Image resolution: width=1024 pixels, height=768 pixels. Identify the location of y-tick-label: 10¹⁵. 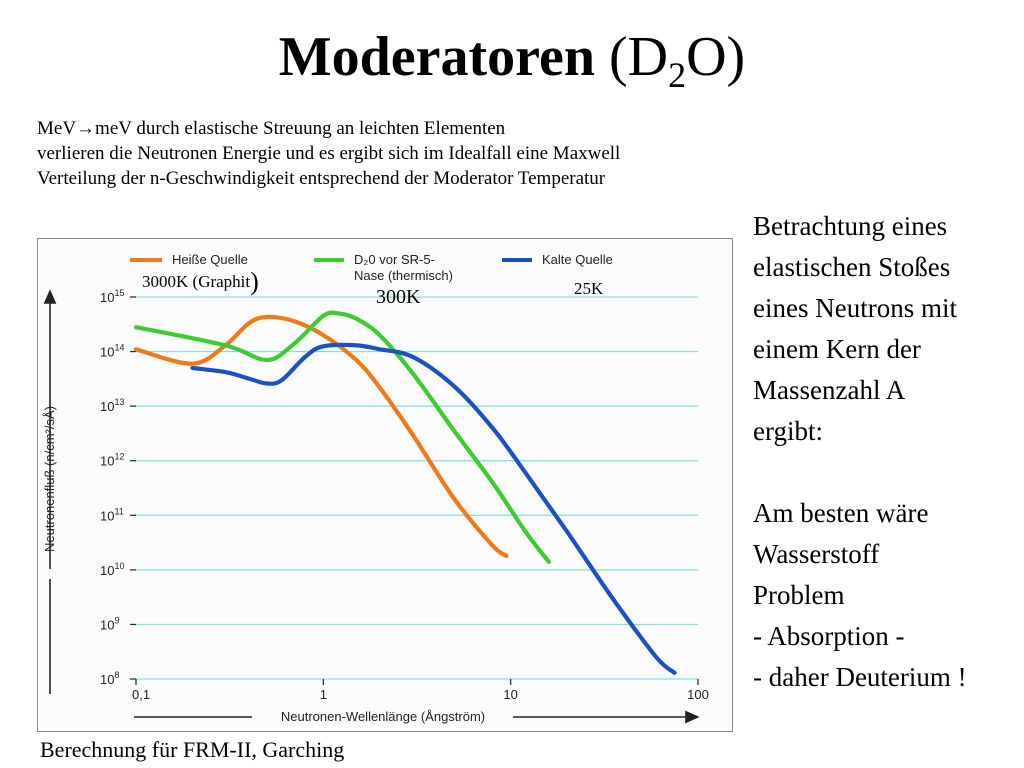
(112, 296).